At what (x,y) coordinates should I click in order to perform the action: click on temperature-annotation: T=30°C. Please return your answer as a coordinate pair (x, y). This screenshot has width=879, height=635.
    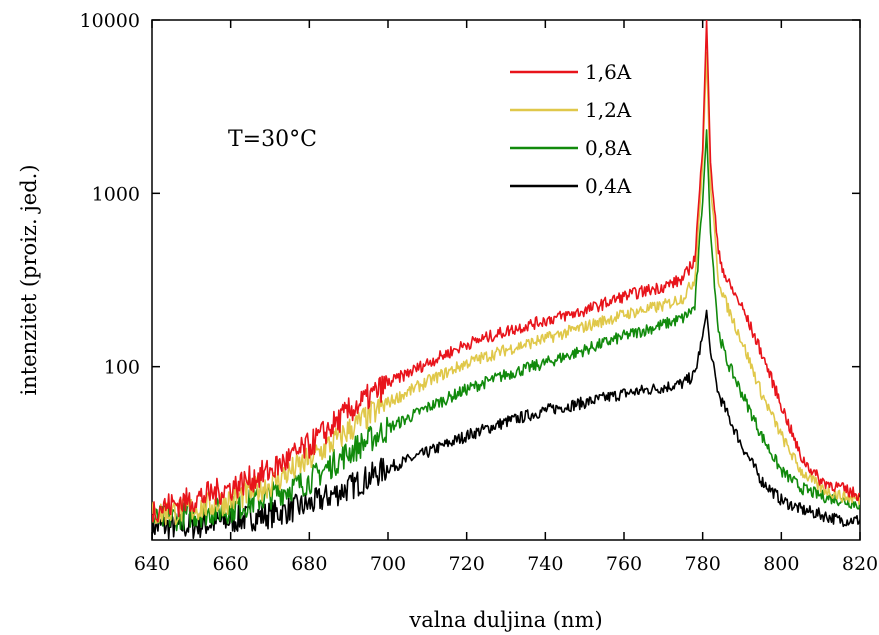
    Looking at the image, I should click on (272, 139).